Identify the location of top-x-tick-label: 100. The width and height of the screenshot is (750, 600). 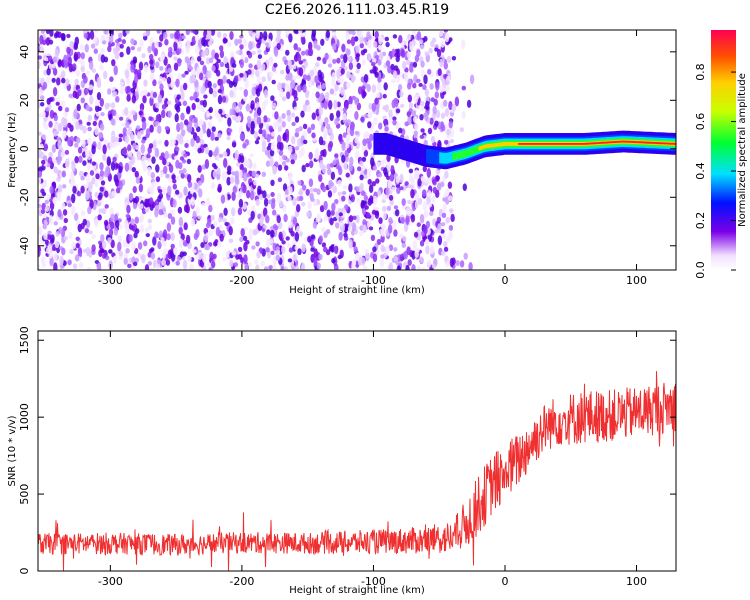
(636, 280).